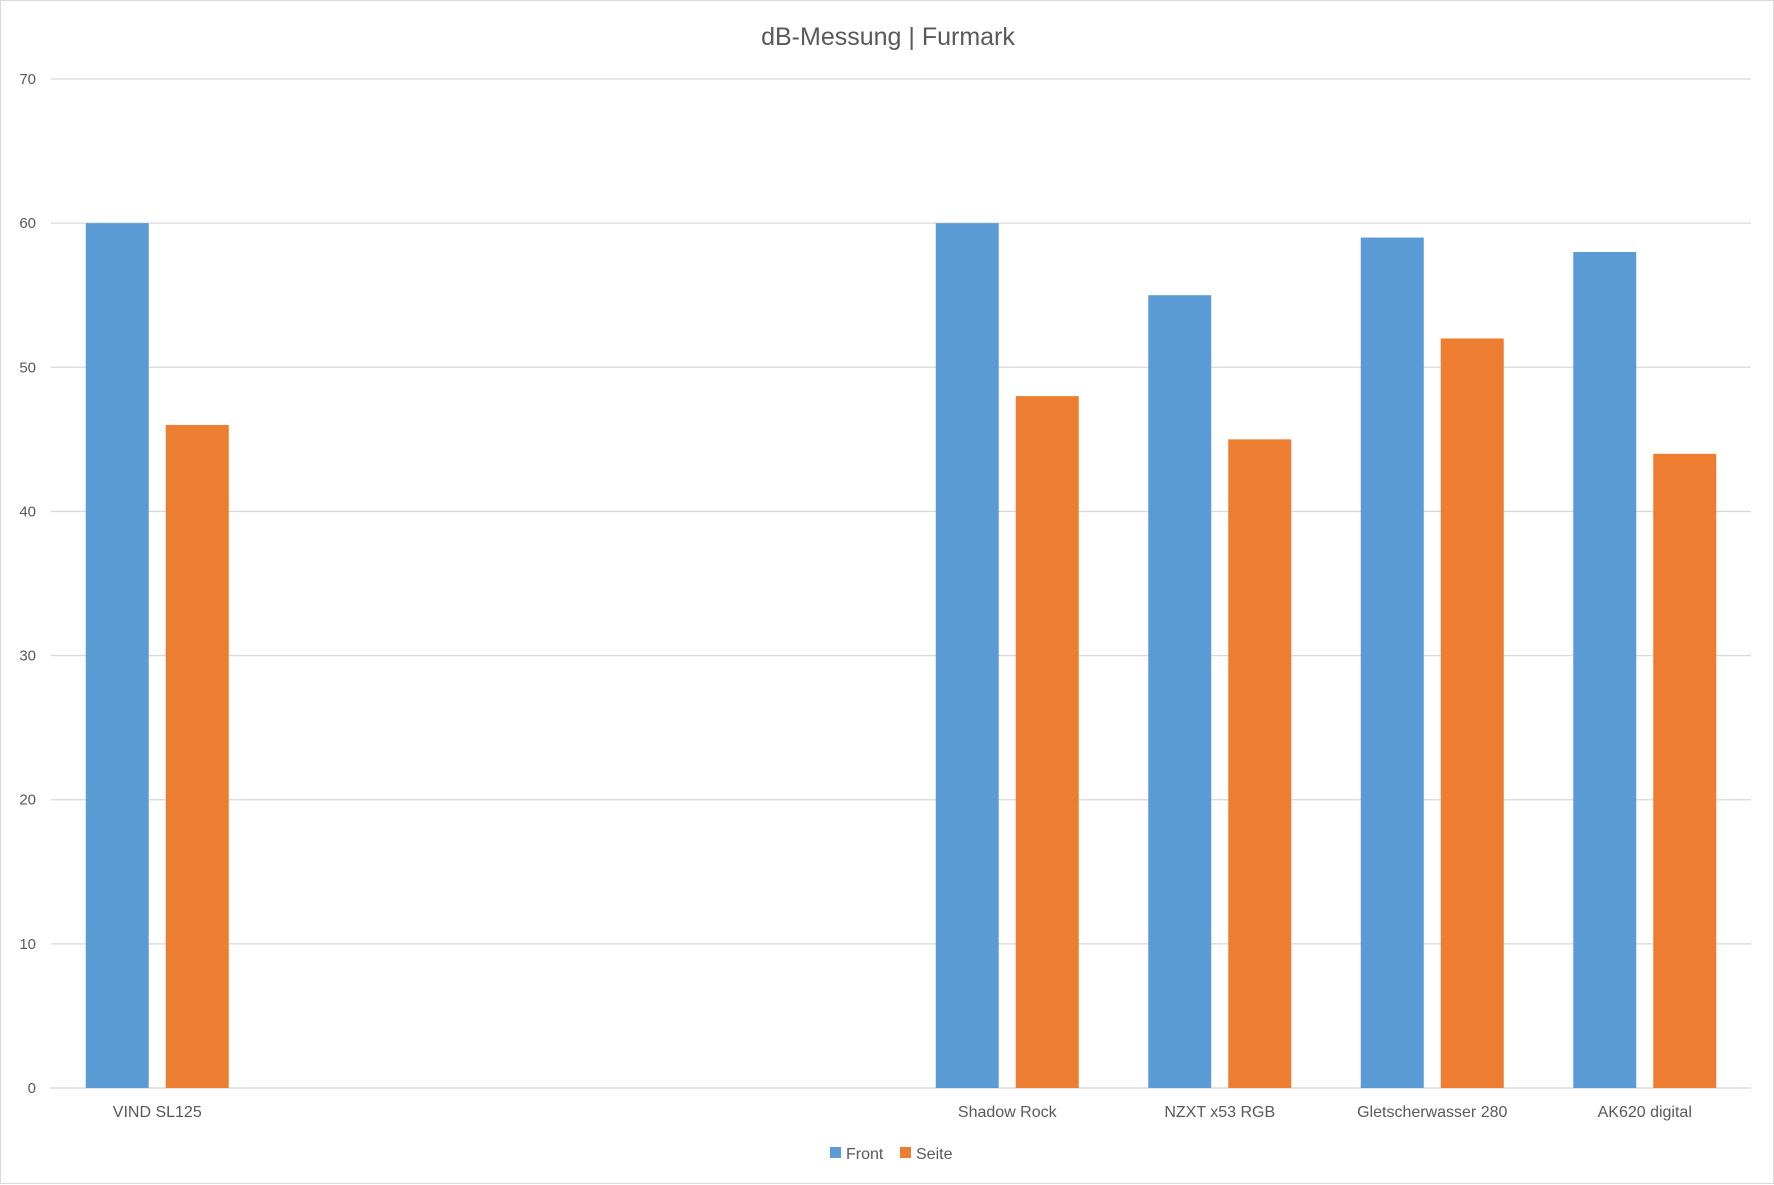  I want to click on chart-title: dB-Messung | Furmark, so click(888, 37).